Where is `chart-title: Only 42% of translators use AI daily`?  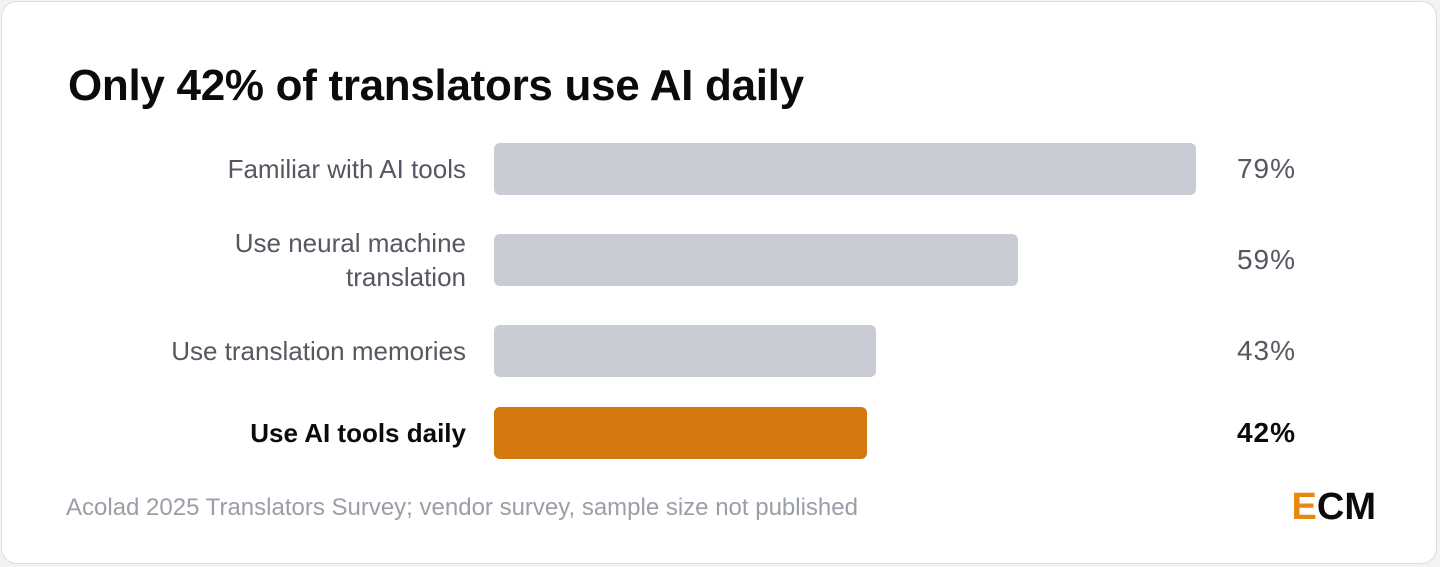
chart-title: Only 42% of translators use AI daily is located at coordinates (436, 85).